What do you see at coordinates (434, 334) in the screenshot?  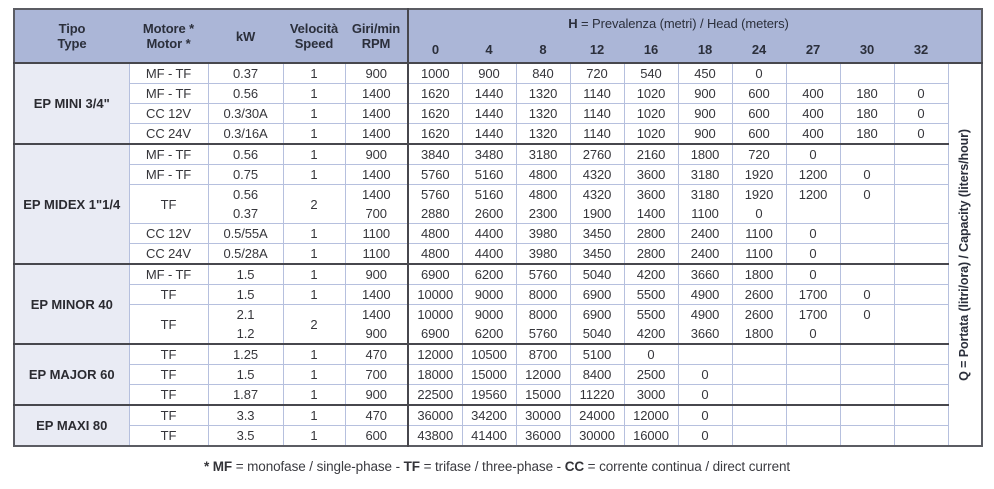 I see `q-value-cell: 6900` at bounding box center [434, 334].